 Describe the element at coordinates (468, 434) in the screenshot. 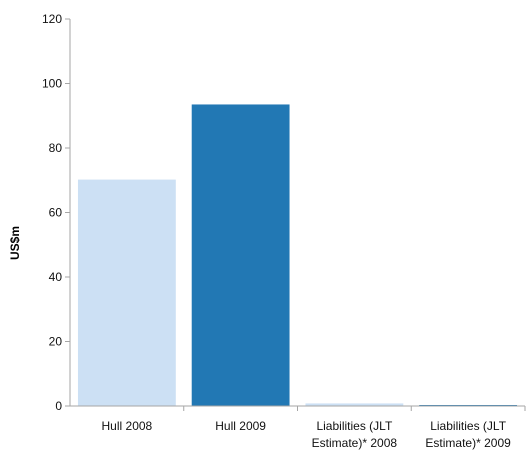

I see `x-tick-label: Liabilities (JLT Estimate)* 2009` at that location.